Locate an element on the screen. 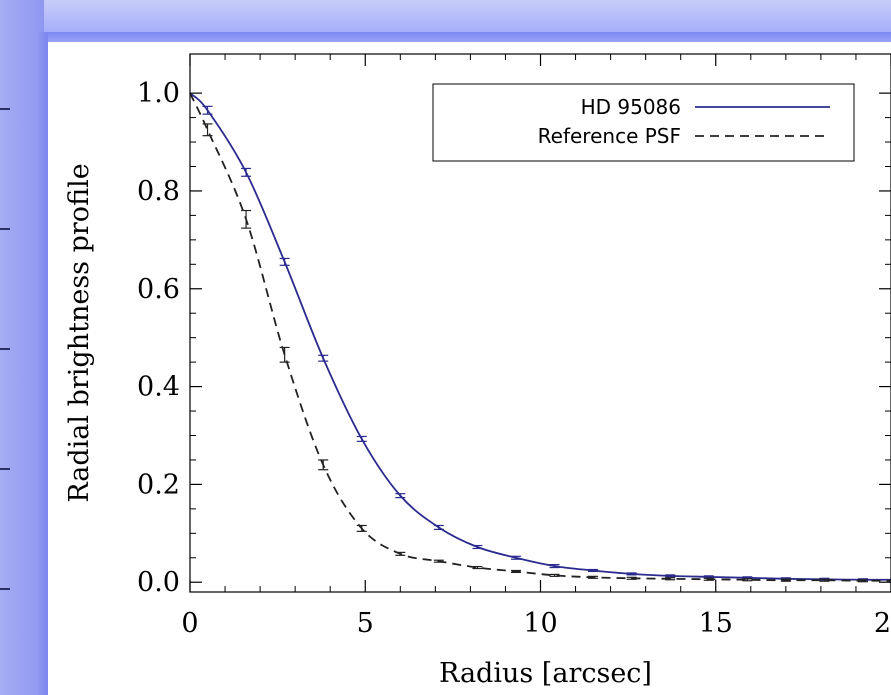 Image resolution: width=891 pixels, height=695 pixels. x-tick-label: 20 is located at coordinates (882, 623).